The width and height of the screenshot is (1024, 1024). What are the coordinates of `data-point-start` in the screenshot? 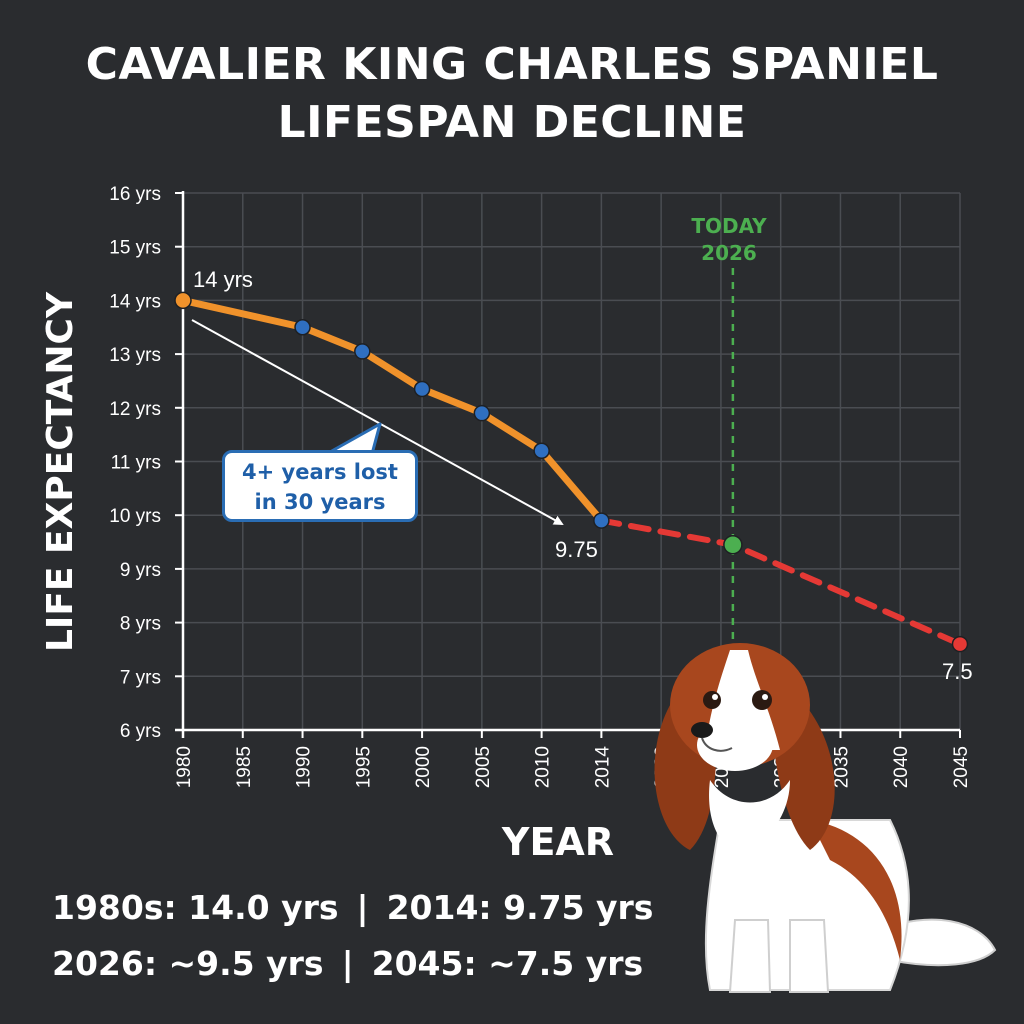 It's located at (183, 300).